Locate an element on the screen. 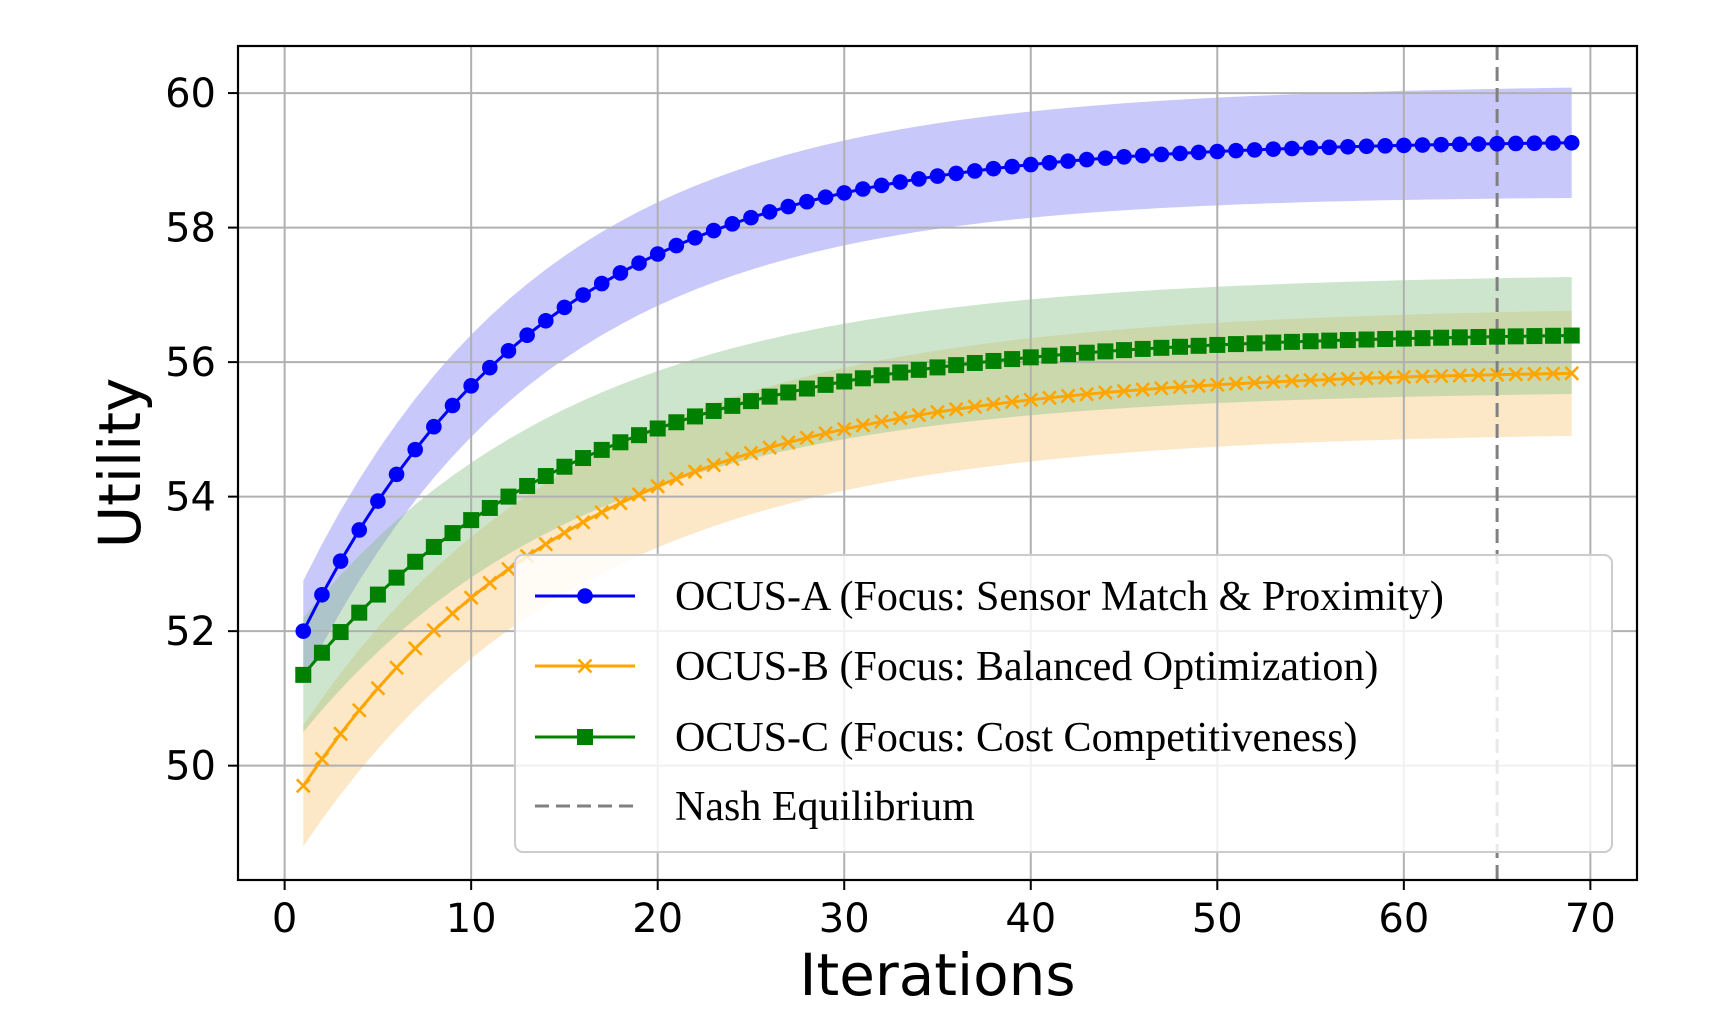  legend-item-2: OCUS-B (Focus: Balanced Optimization) is located at coordinates (956, 667).